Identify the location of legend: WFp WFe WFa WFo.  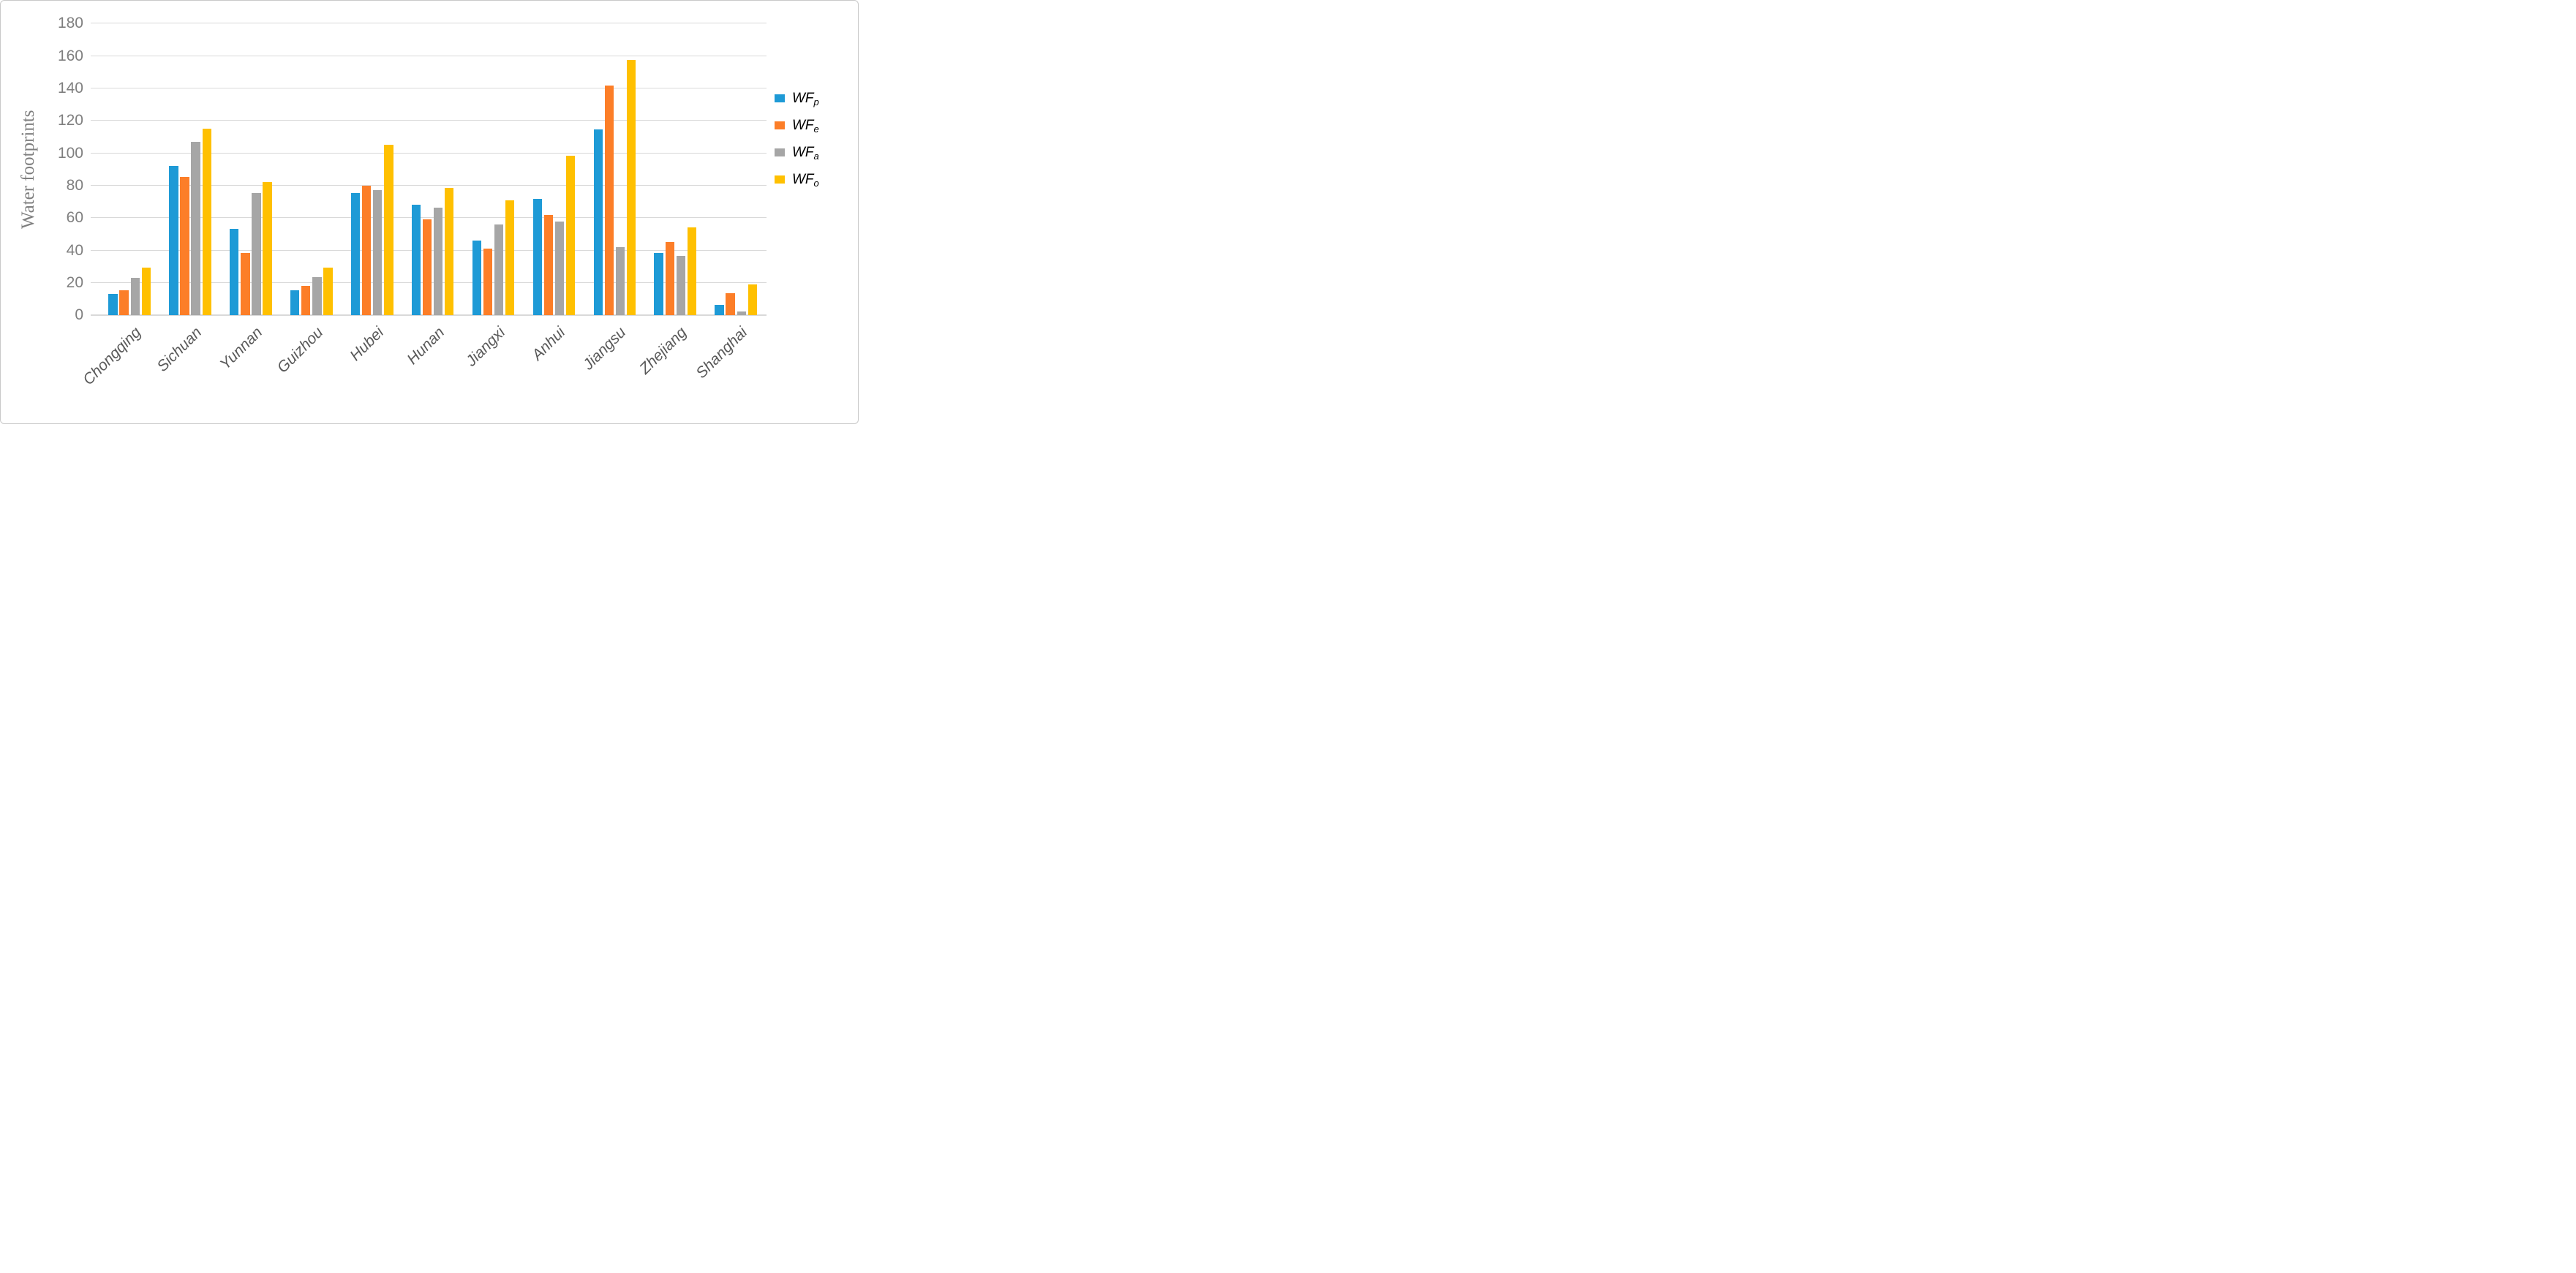
(797, 144).